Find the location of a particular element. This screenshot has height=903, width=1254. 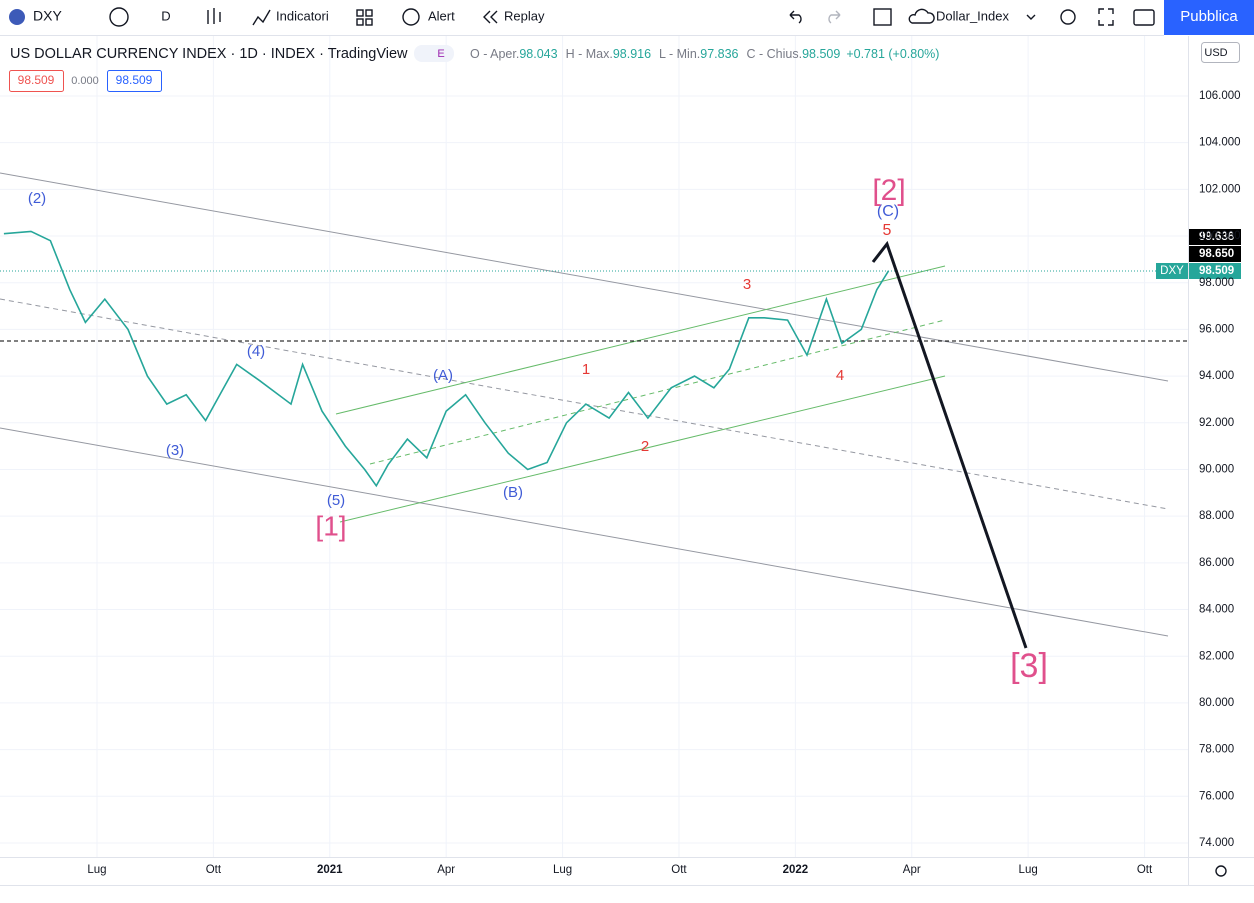

symbol-flag is located at coordinates (17, 17).